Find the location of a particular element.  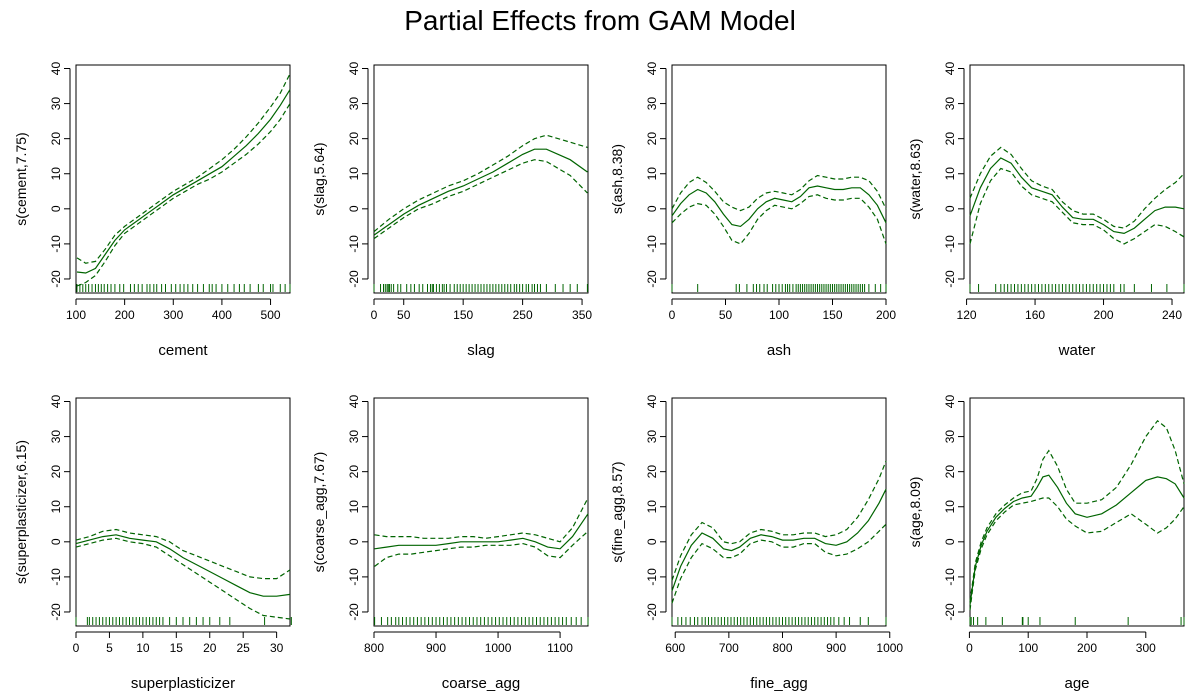

x-tick-label: 300 is located at coordinates (173, 315).